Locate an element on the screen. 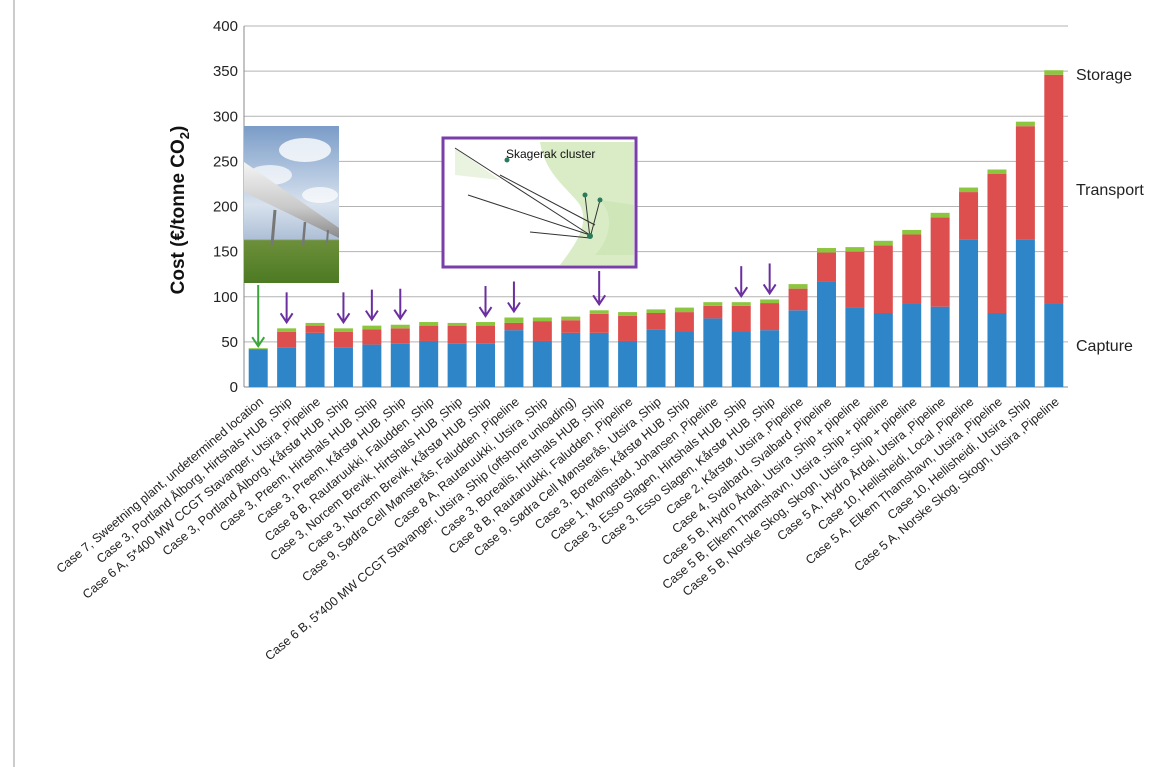  y-tick-50: 50 is located at coordinates (229, 342).